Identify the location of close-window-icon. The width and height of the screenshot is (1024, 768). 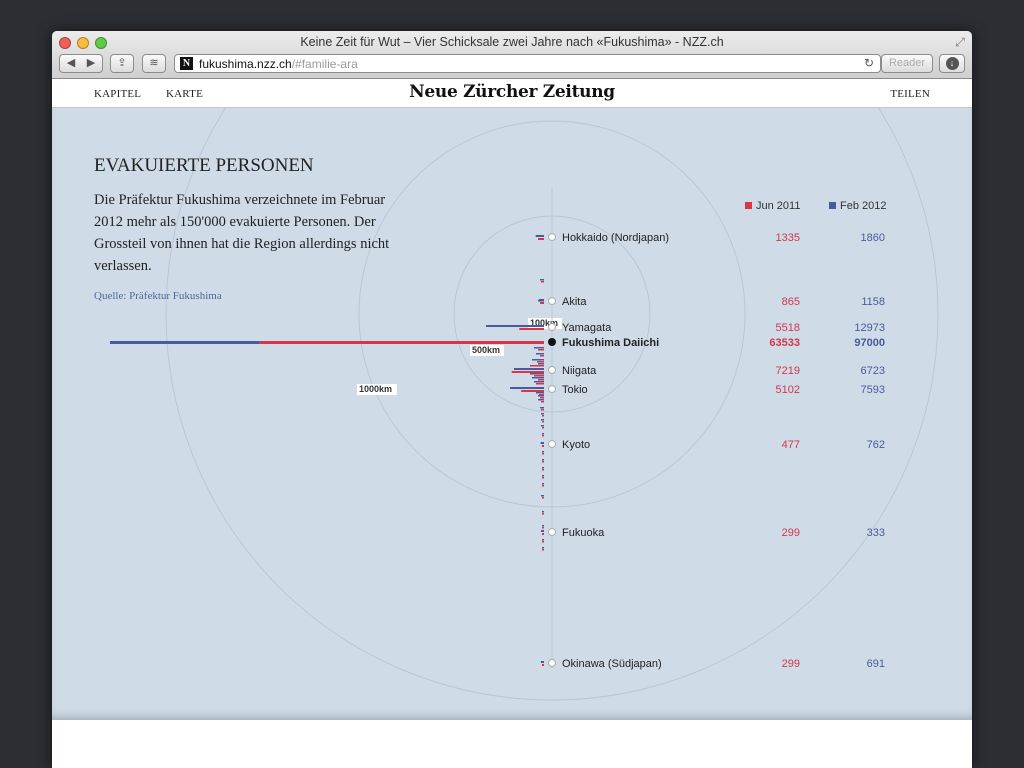
(65, 43).